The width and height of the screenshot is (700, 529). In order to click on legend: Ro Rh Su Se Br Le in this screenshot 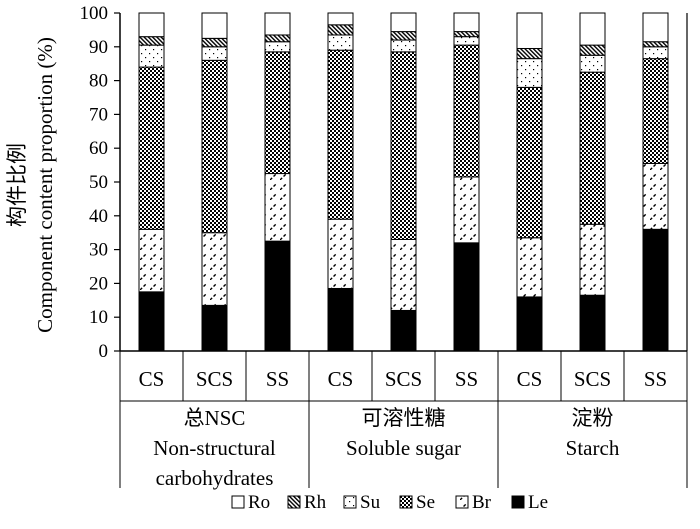, I will do `click(389, 502)`.